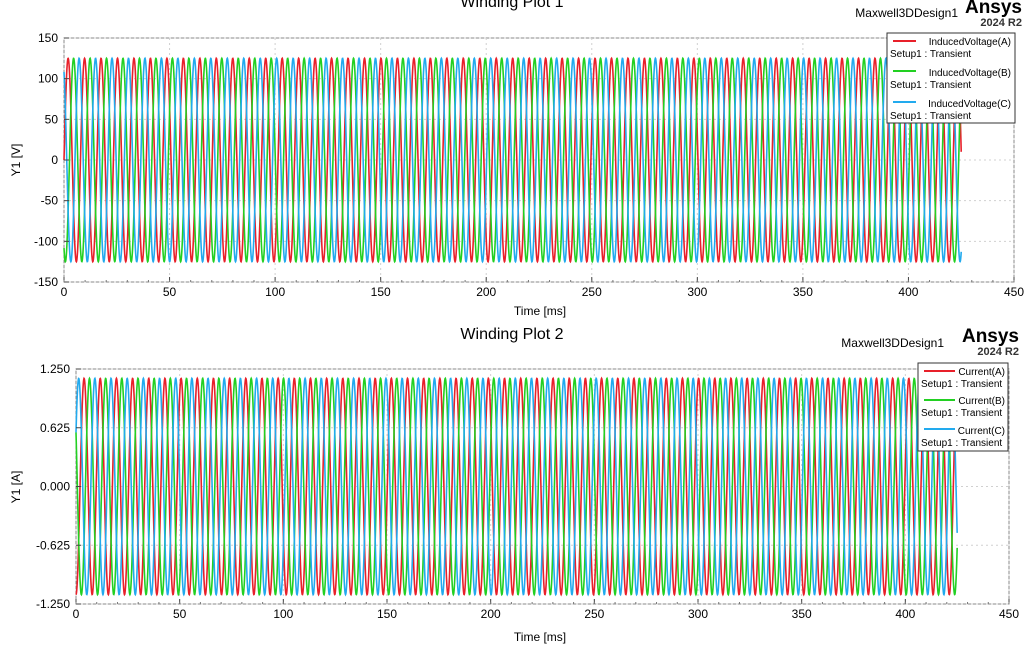 The image size is (1036, 652). I want to click on plot-2-y-axis-label: Y1 [A], so click(16, 487).